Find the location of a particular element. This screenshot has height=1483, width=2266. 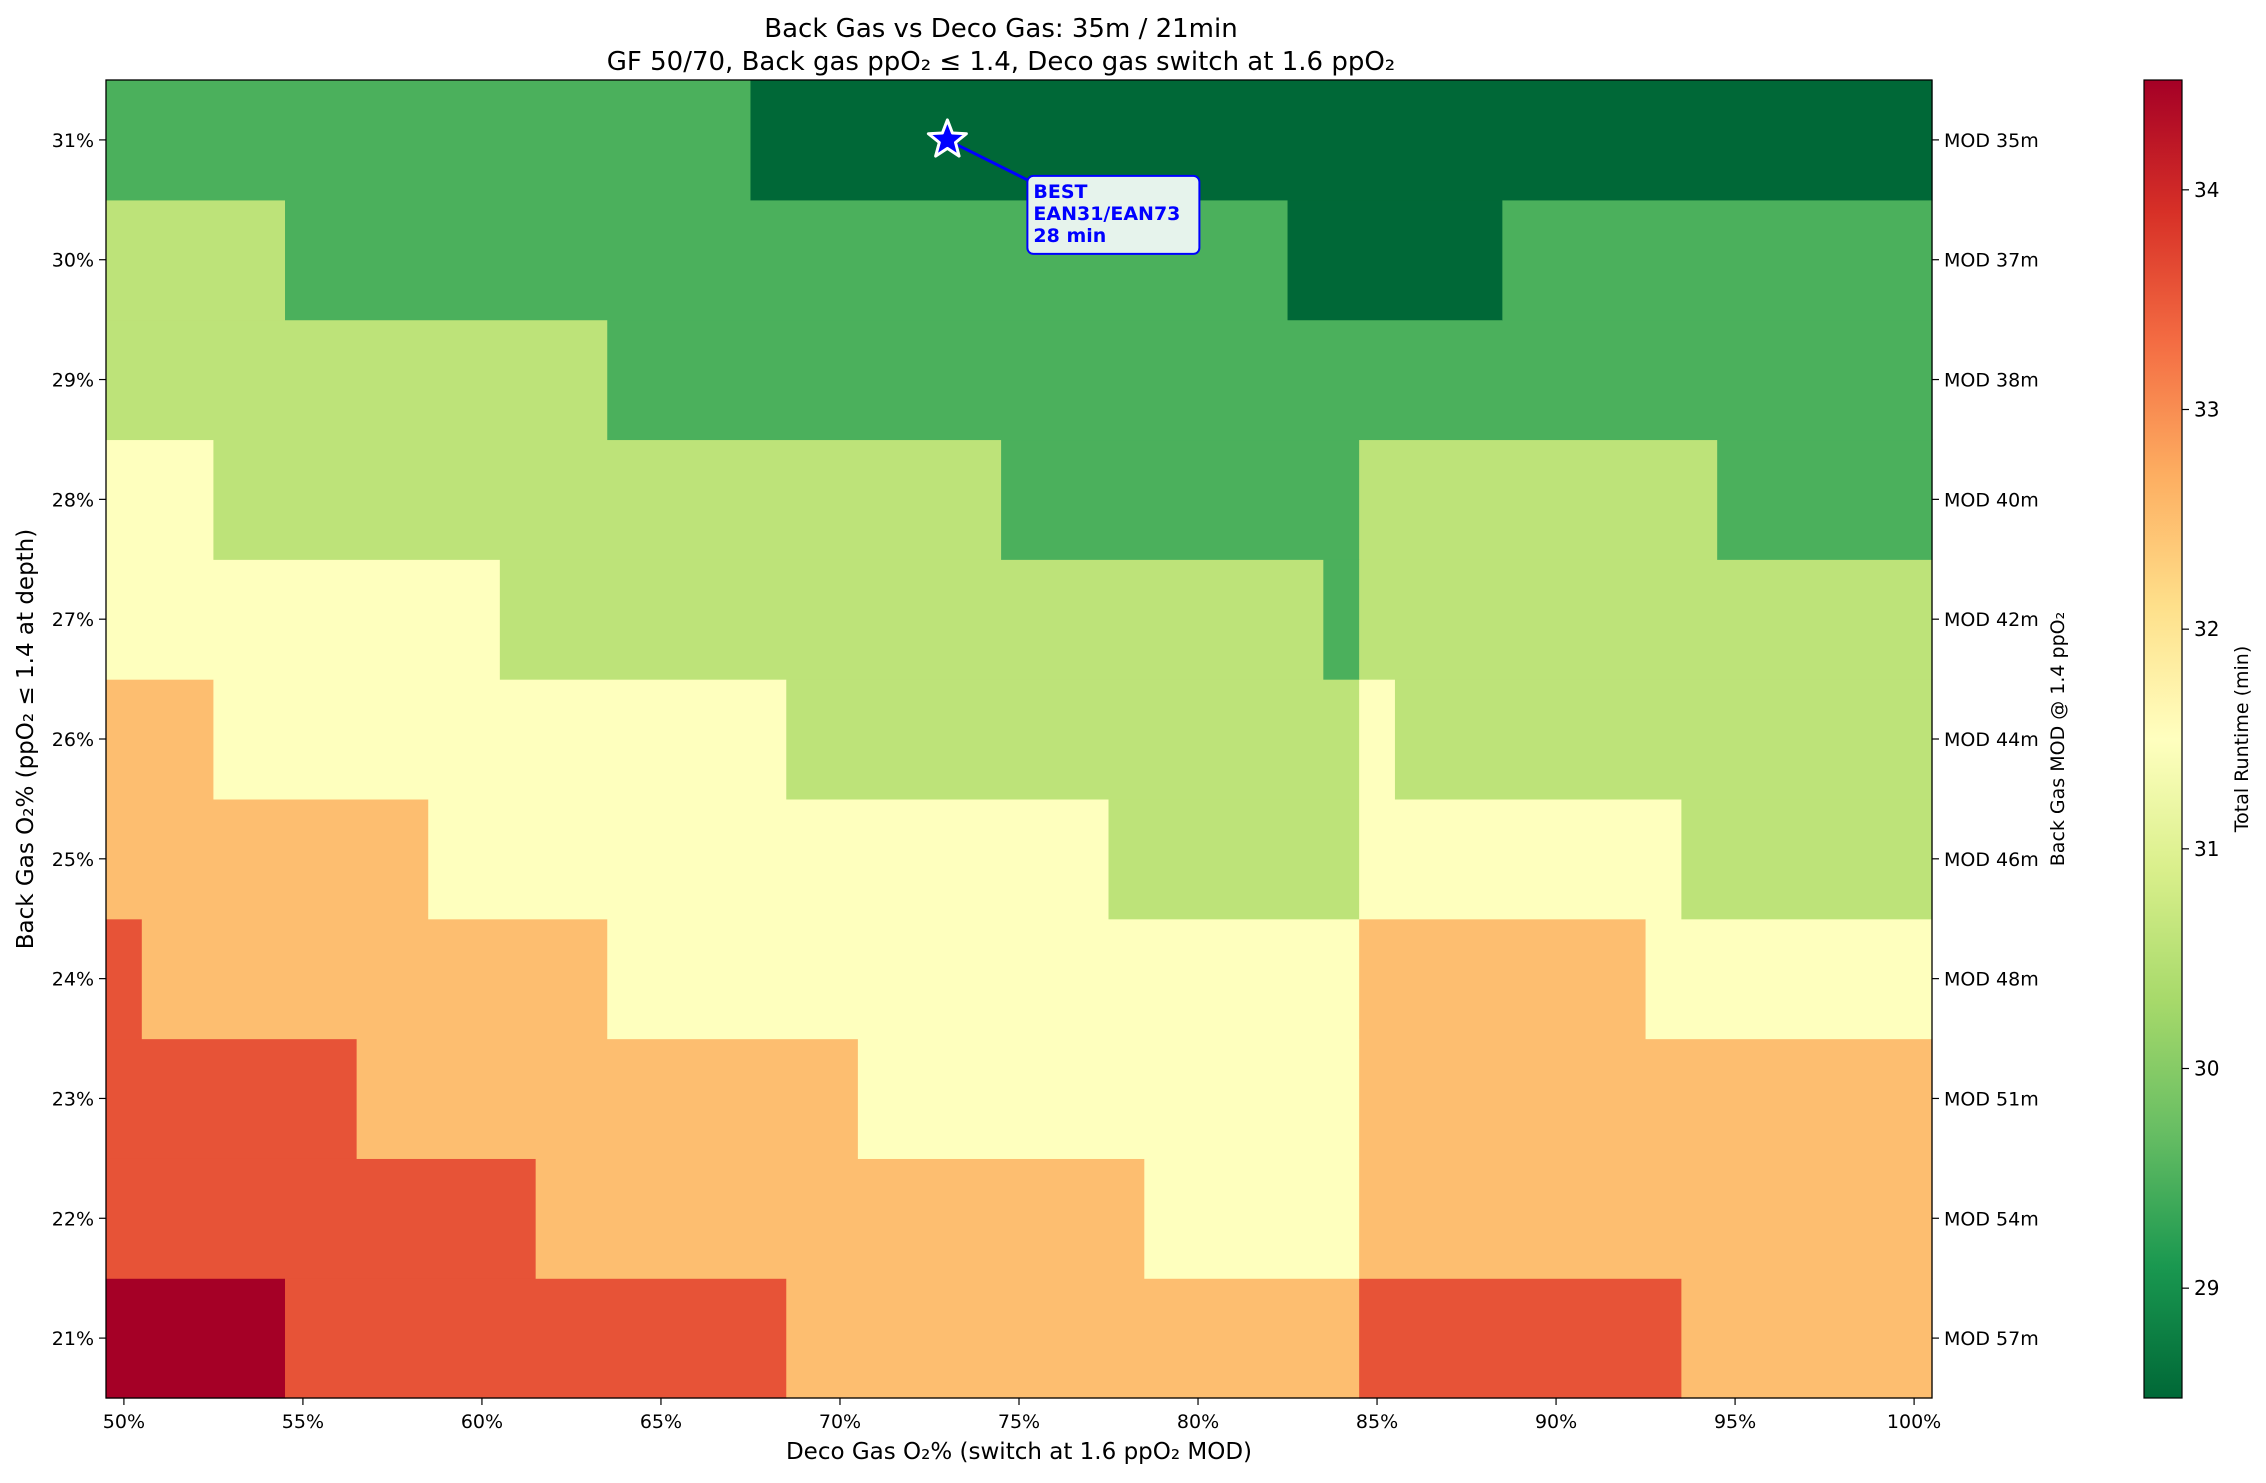

colorbar-tick-label: 34 is located at coordinates (2206, 190).